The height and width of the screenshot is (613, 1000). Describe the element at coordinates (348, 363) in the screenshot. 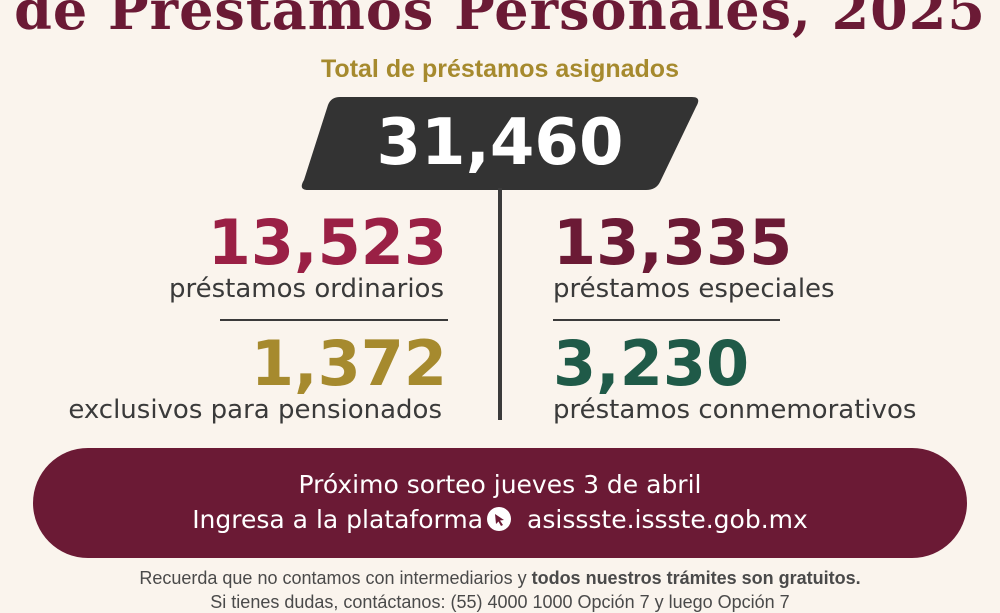

I see `pensioner-loans-value: 1,372` at that location.